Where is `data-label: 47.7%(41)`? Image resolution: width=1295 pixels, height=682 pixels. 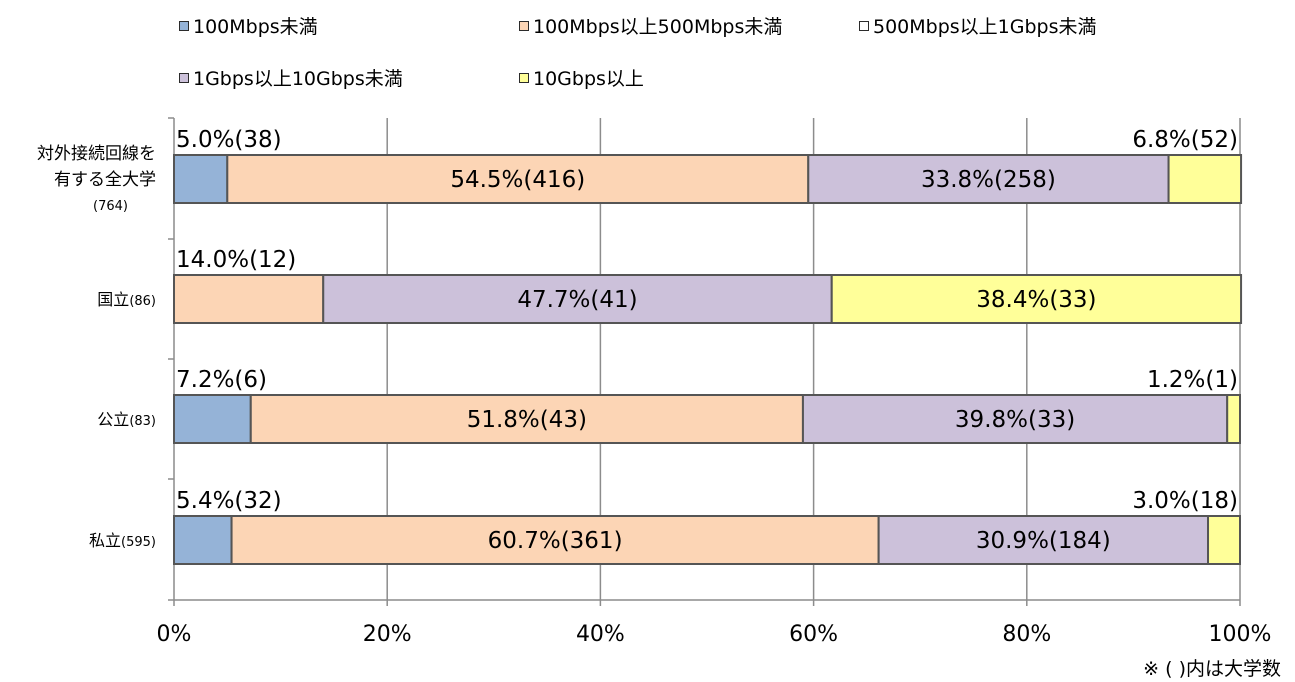 data-label: 47.7%(41) is located at coordinates (577, 300).